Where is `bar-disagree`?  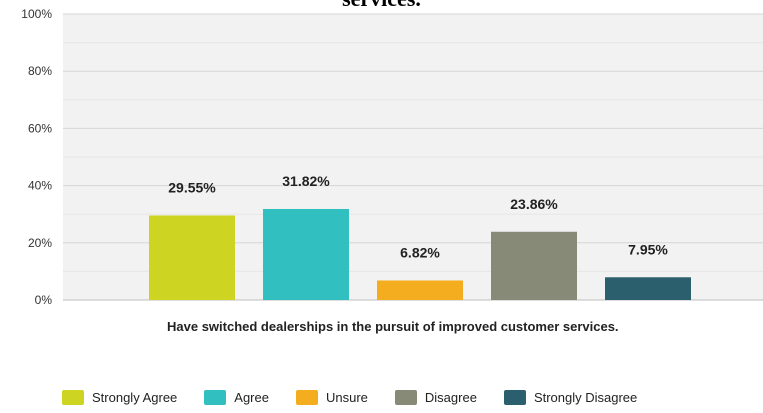
bar-disagree is located at coordinates (534, 265).